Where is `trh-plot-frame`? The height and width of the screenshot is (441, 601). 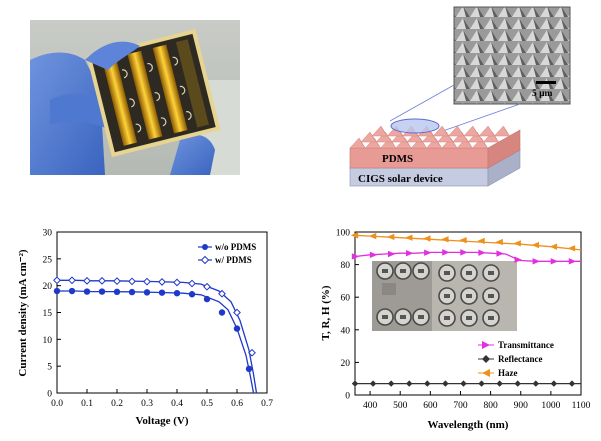 trh-plot-frame is located at coordinates (468, 313).